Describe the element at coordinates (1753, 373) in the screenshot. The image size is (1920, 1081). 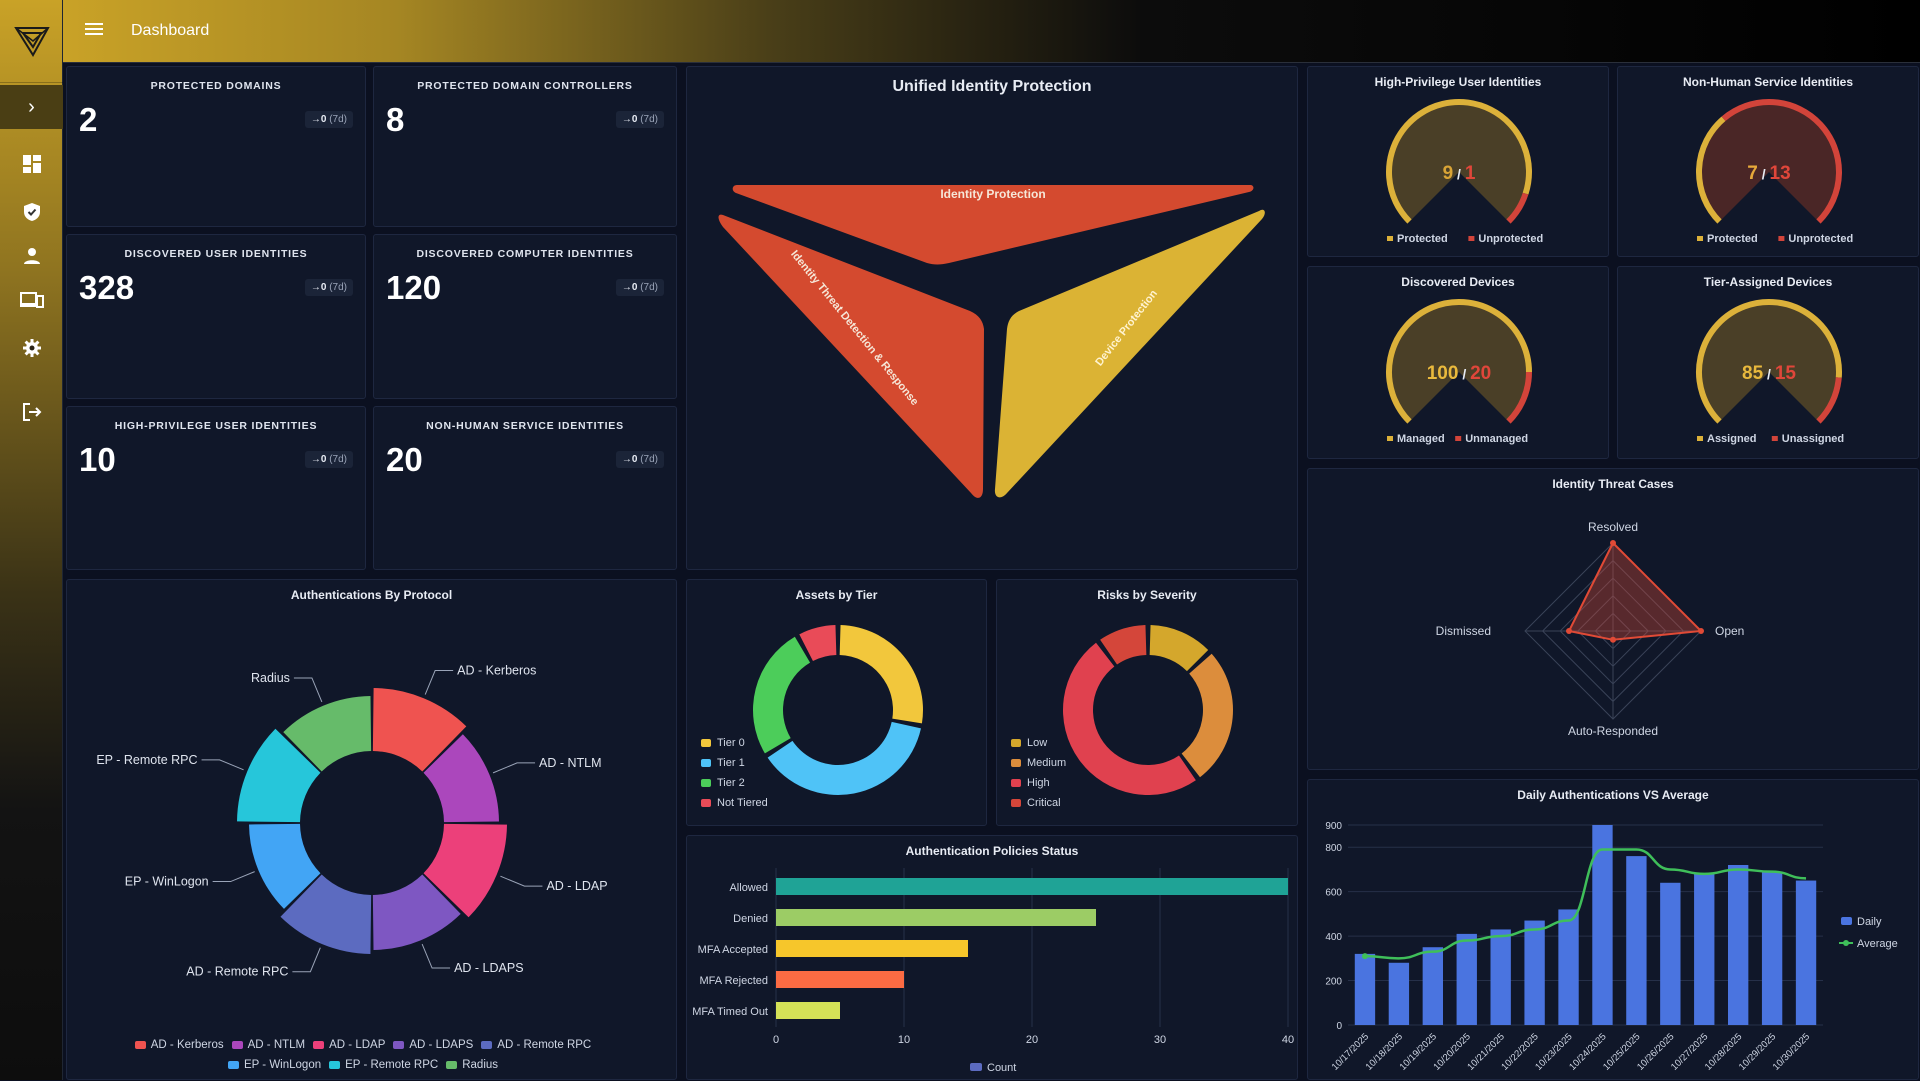
I see `gauge-value-a: 85` at that location.